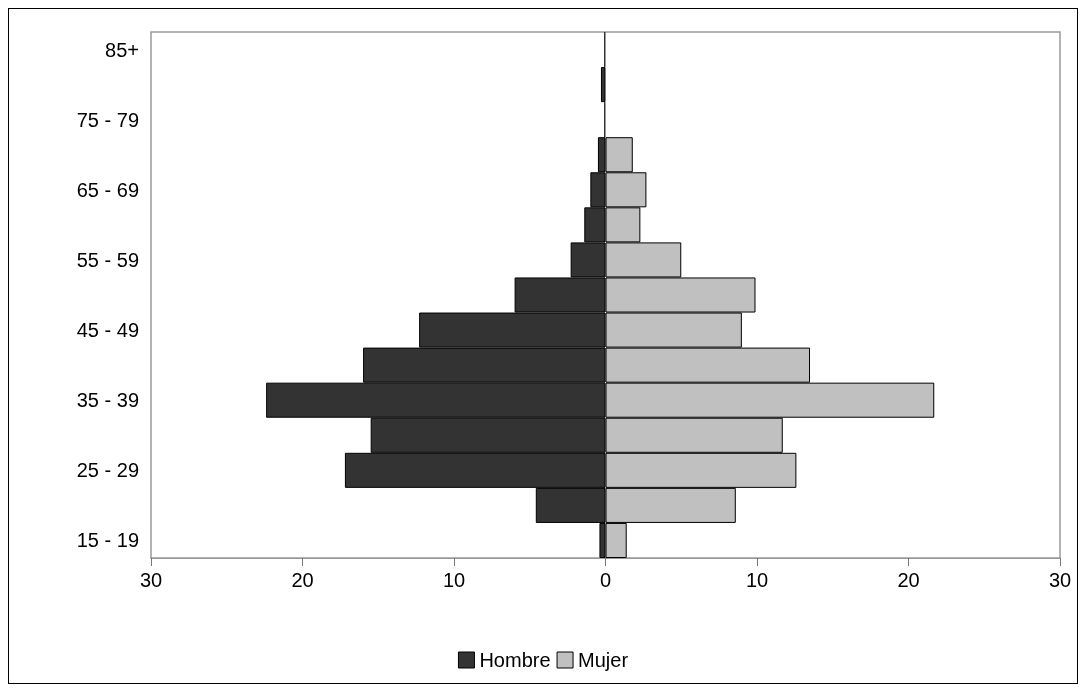  What do you see at coordinates (107, 330) in the screenshot?
I see `y-tick-label: 45 - 49` at bounding box center [107, 330].